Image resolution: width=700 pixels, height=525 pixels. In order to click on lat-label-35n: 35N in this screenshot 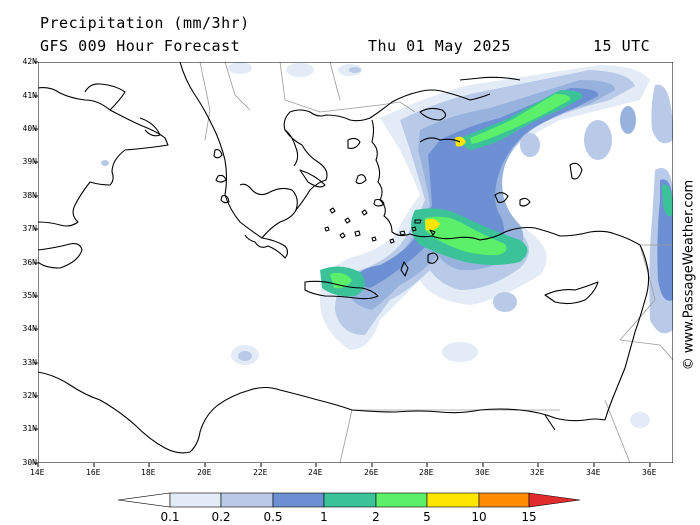, I will do `click(29, 295)`.